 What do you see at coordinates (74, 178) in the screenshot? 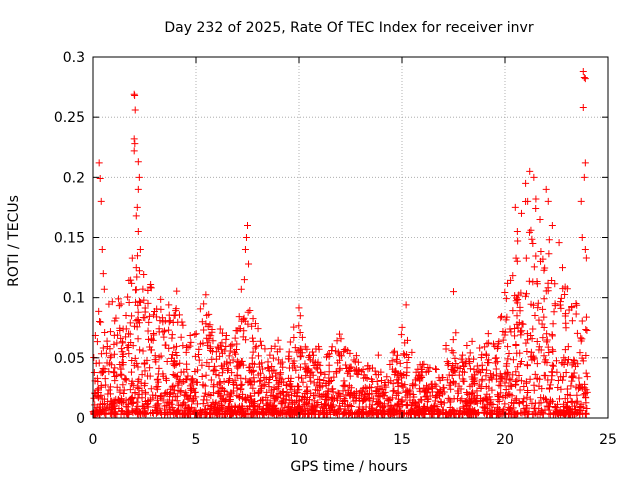
I see `y-tick-label: 0.2` at bounding box center [74, 178].